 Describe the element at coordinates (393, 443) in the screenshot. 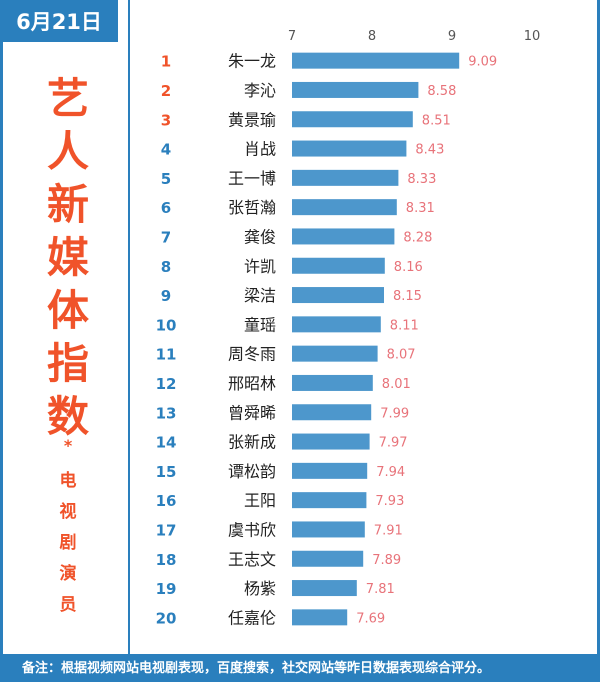

I see `value-label: 7.97` at that location.